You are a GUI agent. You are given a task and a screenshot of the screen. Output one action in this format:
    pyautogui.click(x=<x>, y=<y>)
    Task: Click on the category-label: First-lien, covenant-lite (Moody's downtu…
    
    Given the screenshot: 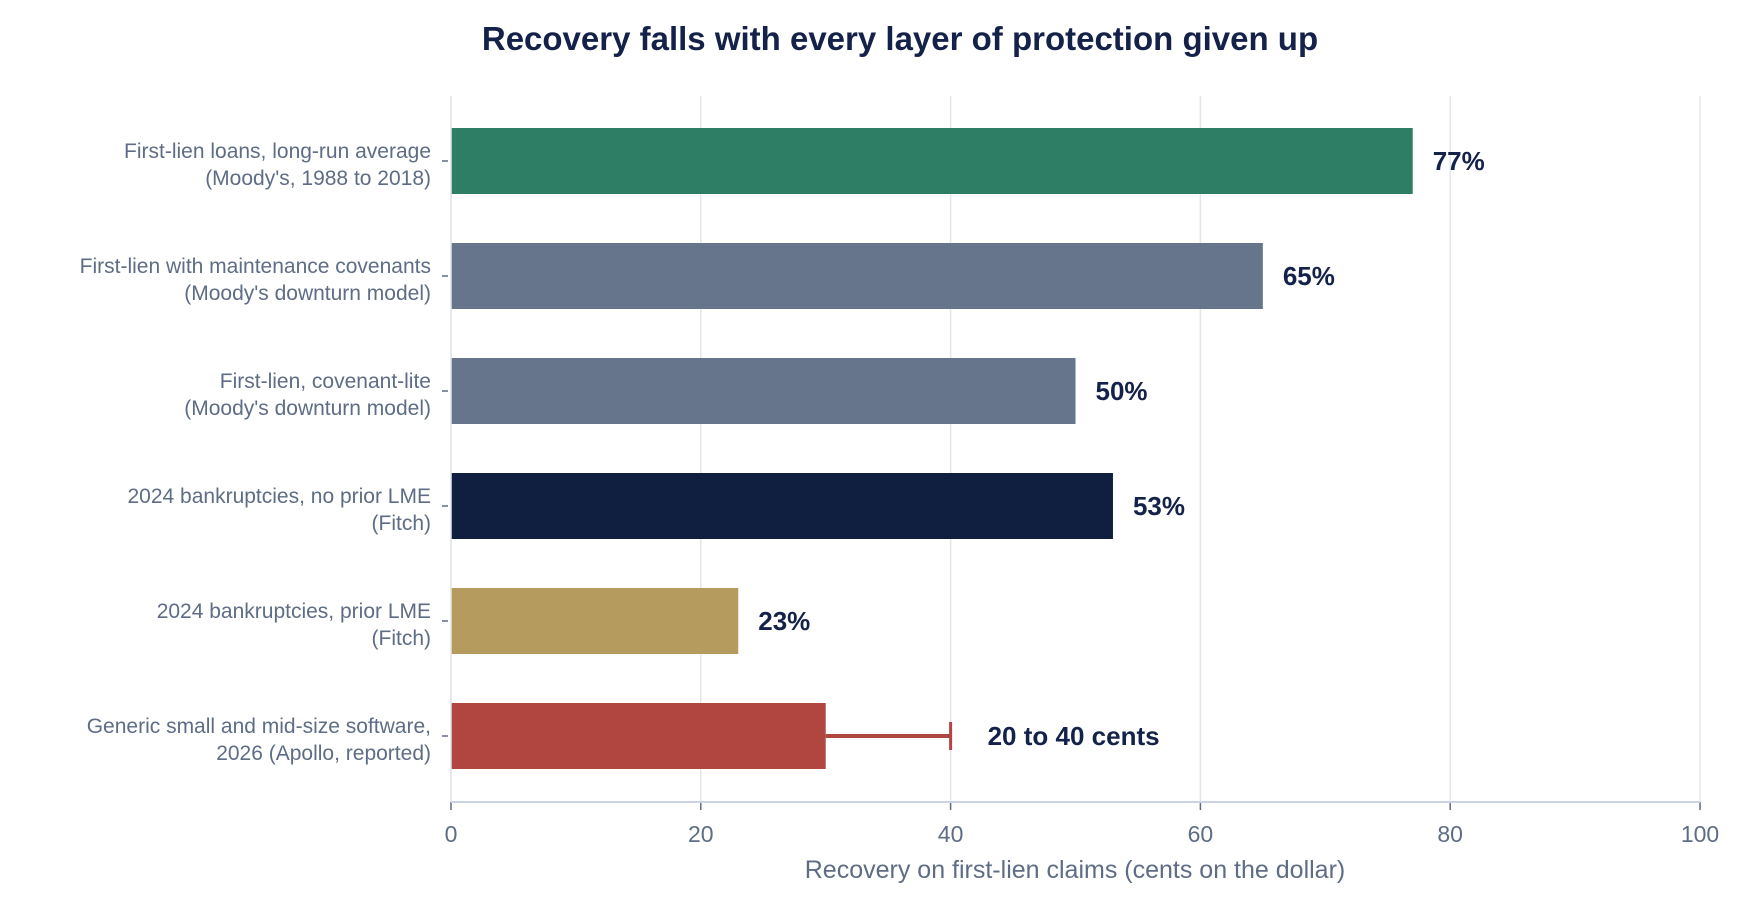 What is the action you would take?
    pyautogui.click(x=307, y=395)
    